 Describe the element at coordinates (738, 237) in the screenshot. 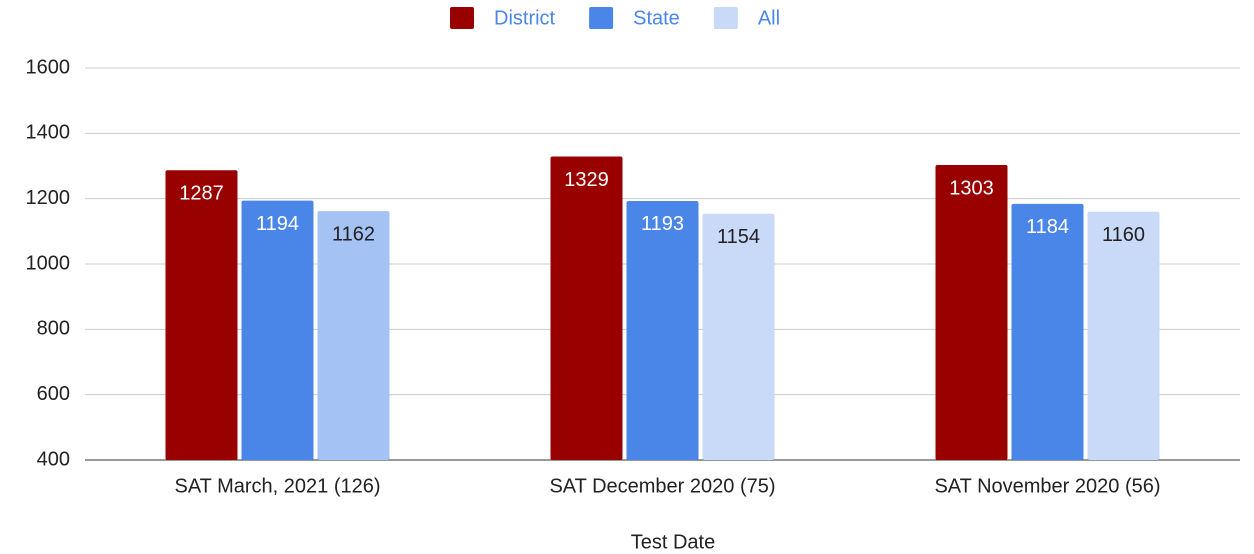

I see `data-label: 1154` at that location.